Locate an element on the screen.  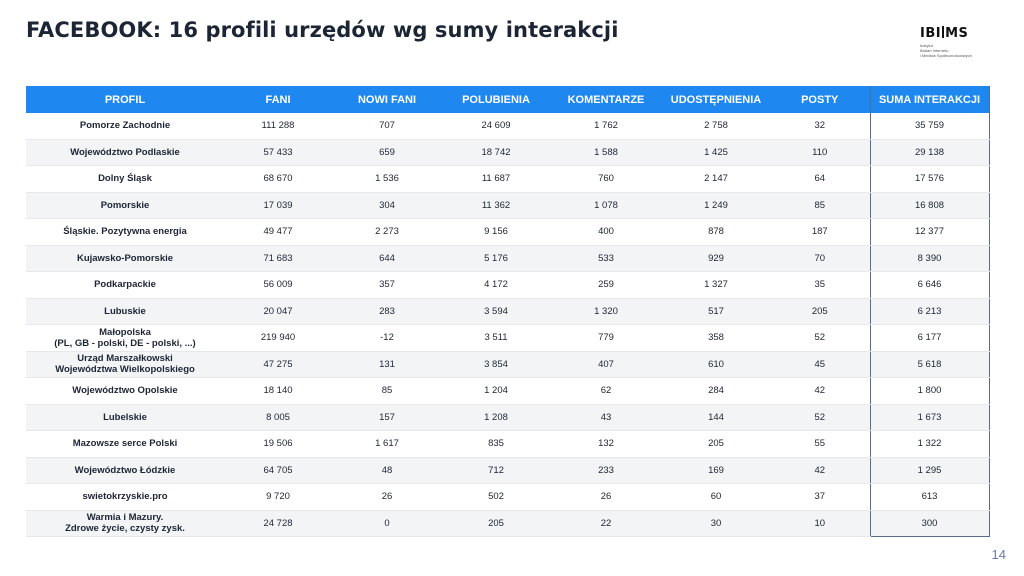
profile-name-line: Województwo Łódzkie is located at coordinates (125, 470).